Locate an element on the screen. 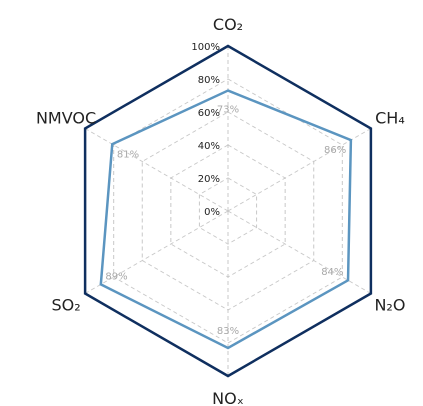 This screenshot has width=423, height=406. axis-label-co2: CO₂ is located at coordinates (228, 24).